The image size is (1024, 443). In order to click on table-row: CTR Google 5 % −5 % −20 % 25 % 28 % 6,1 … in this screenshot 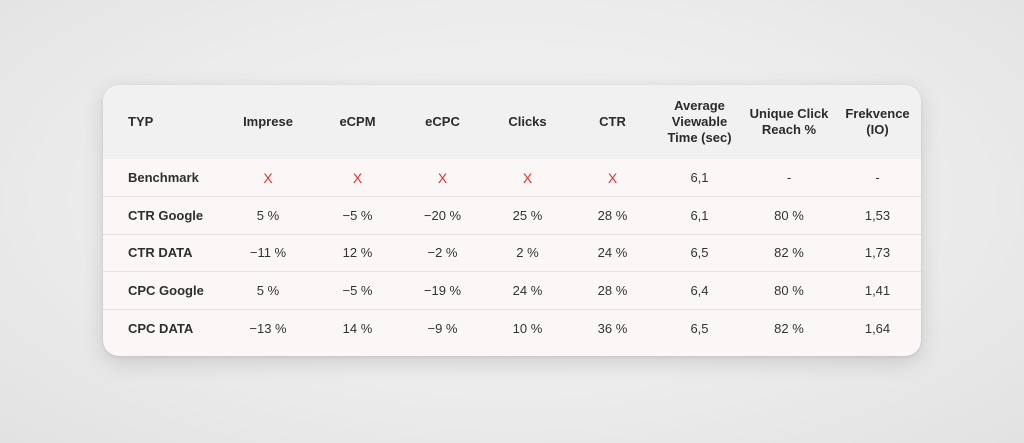, I will do `click(512, 215)`.